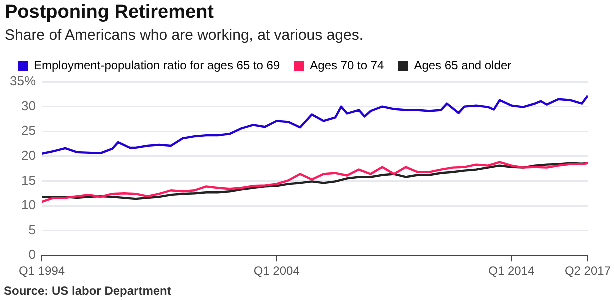 This screenshot has width=614, height=300. Describe the element at coordinates (29, 130) in the screenshot. I see `y-tick-label: 25` at that location.